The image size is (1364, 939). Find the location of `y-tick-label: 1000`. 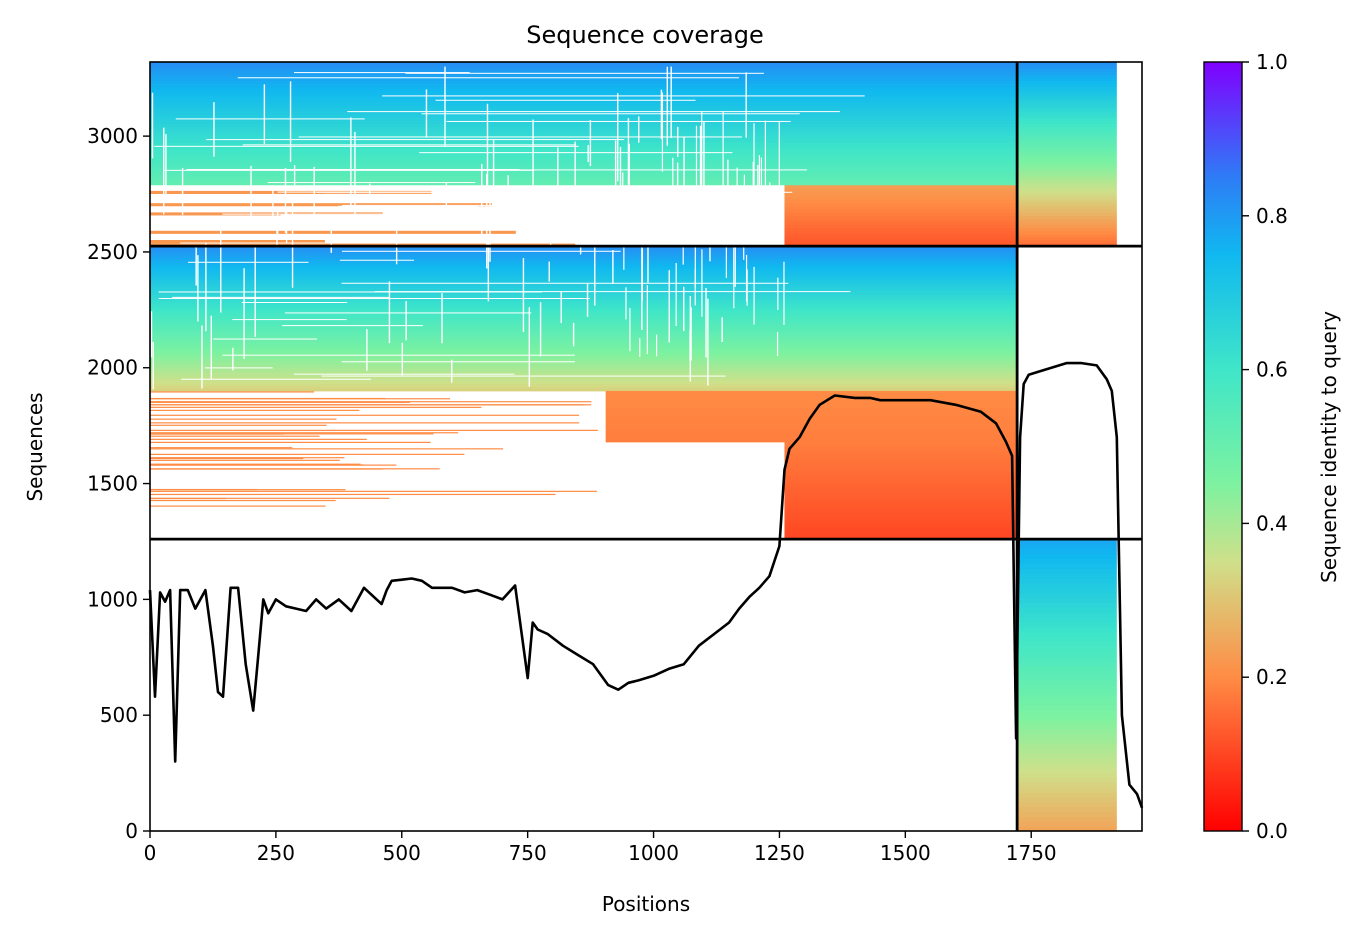

y-tick-label: 1000 is located at coordinates (112, 599).